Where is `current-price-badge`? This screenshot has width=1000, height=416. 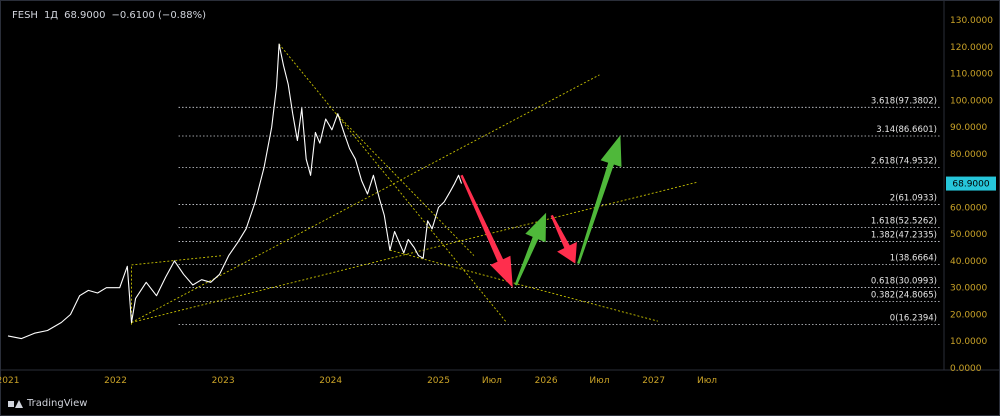 current-price-badge is located at coordinates (971, 183).